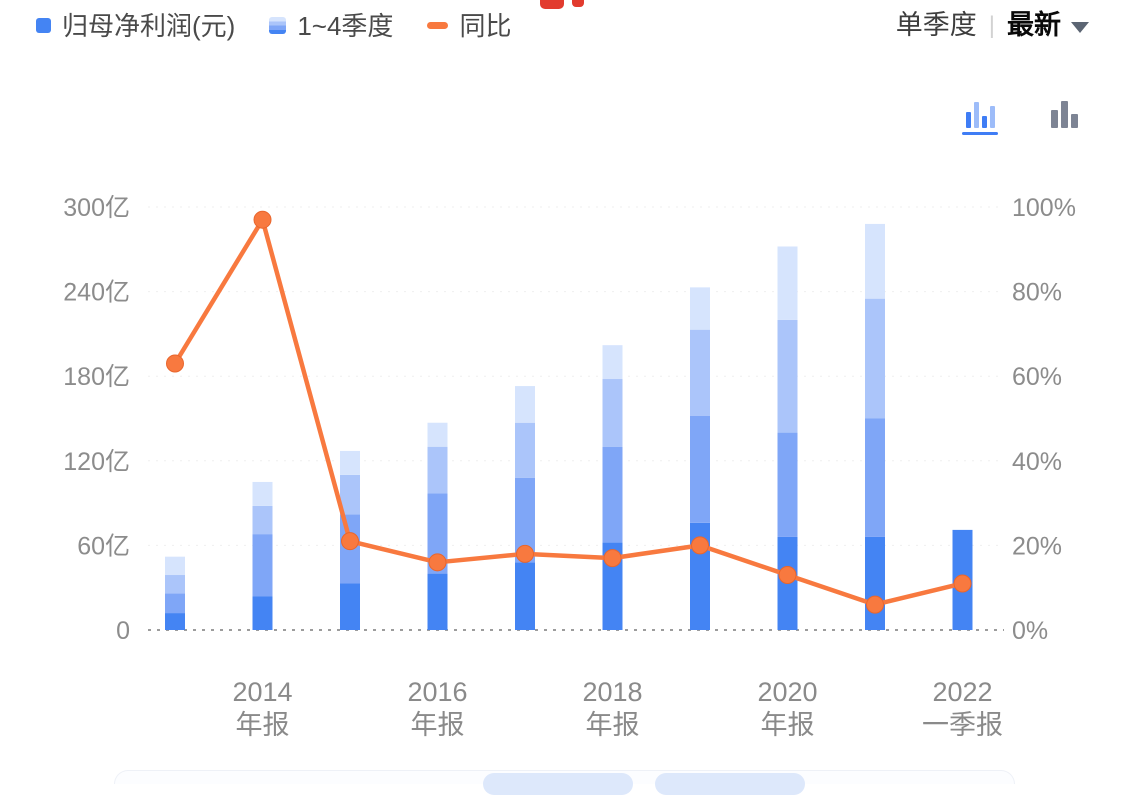  What do you see at coordinates (980, 115) in the screenshot?
I see `stacked-bar-view-icon` at bounding box center [980, 115].